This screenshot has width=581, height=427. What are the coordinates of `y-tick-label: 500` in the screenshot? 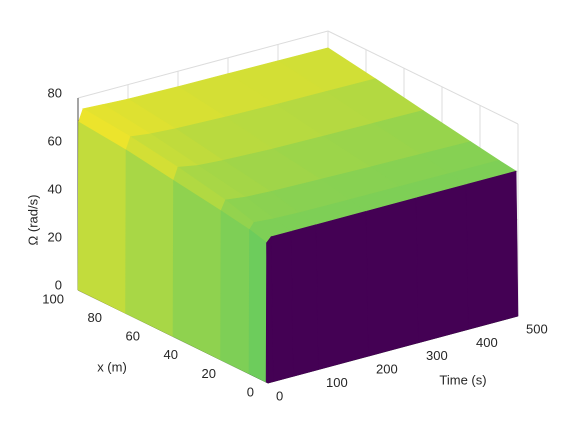 It's located at (537, 328).